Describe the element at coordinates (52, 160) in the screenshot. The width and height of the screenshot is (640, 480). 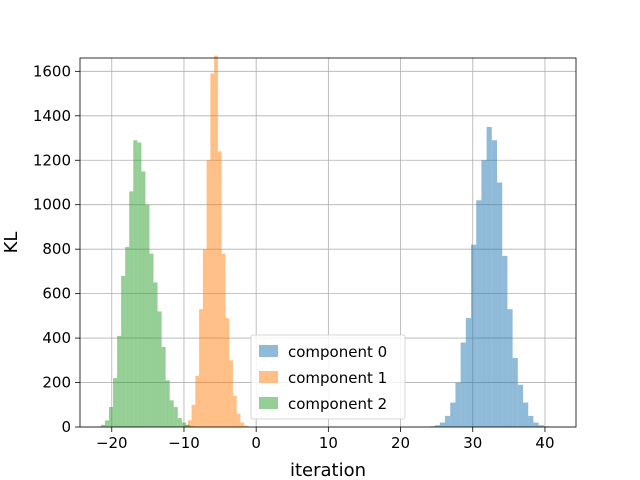
I see `y-tick-label: 1200` at that location.